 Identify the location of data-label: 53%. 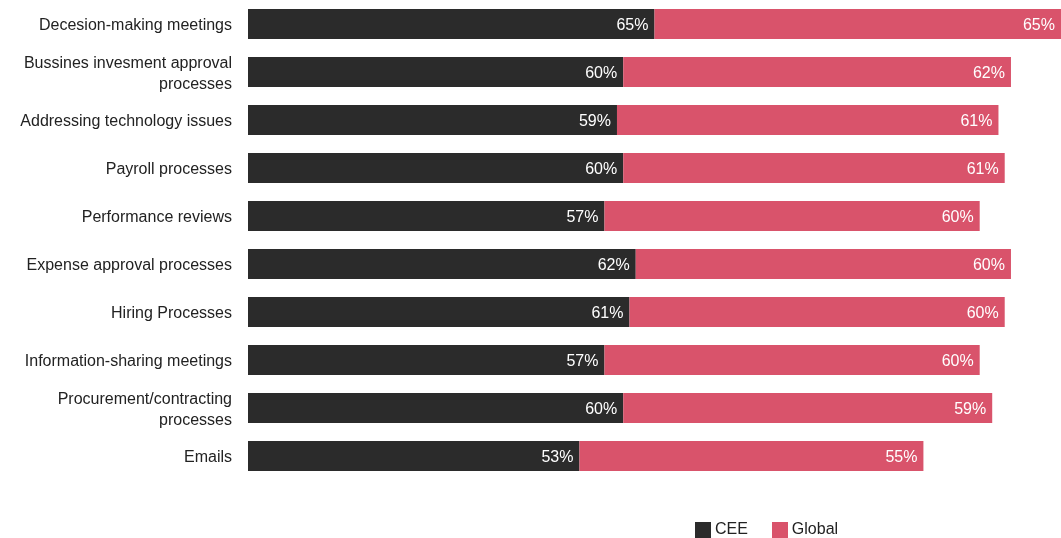
(557, 456).